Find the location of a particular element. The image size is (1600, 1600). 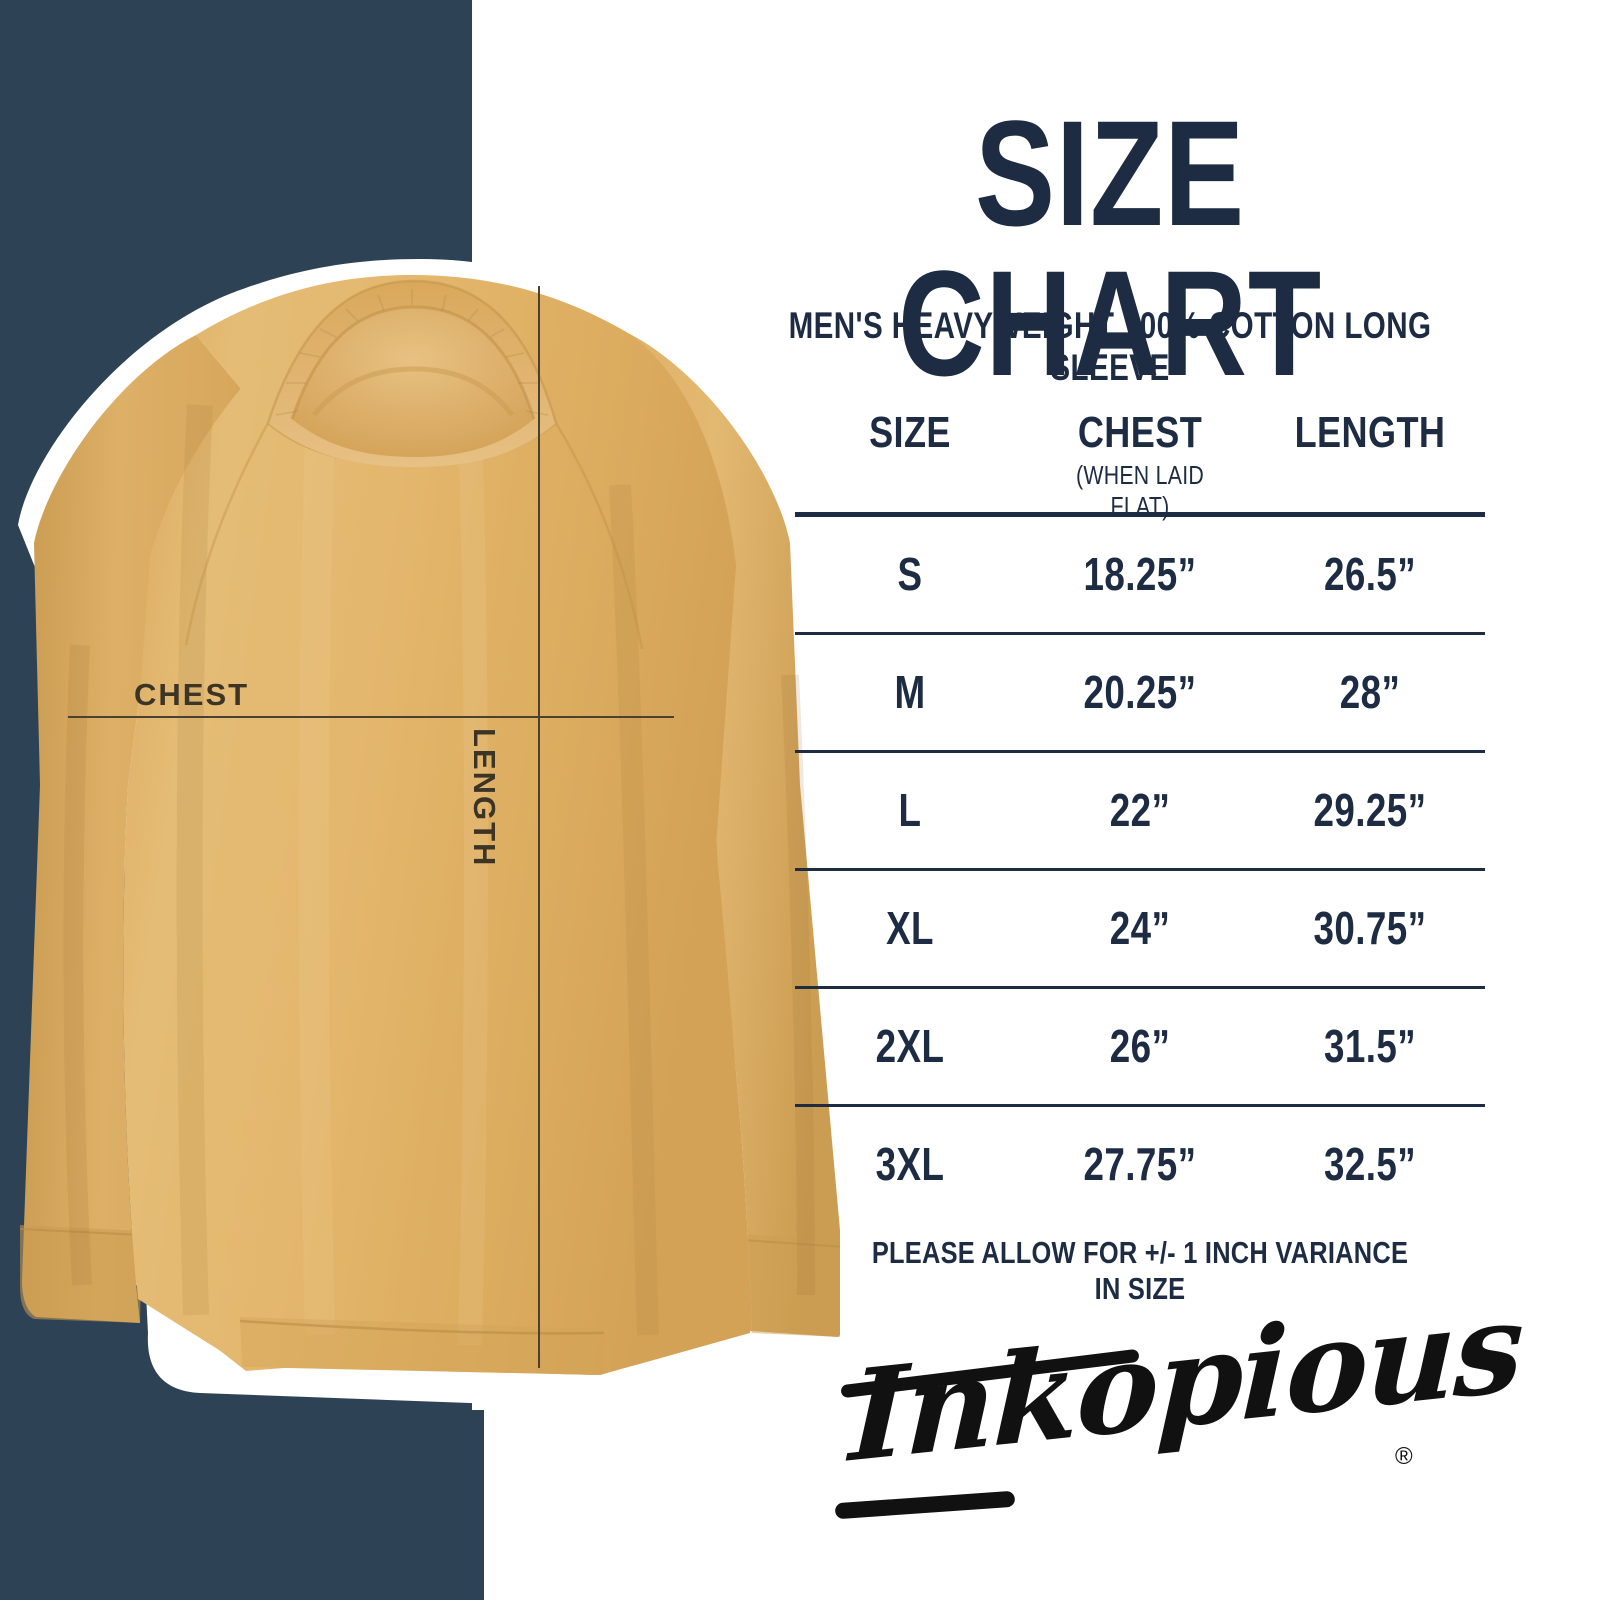

shirt-left-cuff is located at coordinates (81, 1274).